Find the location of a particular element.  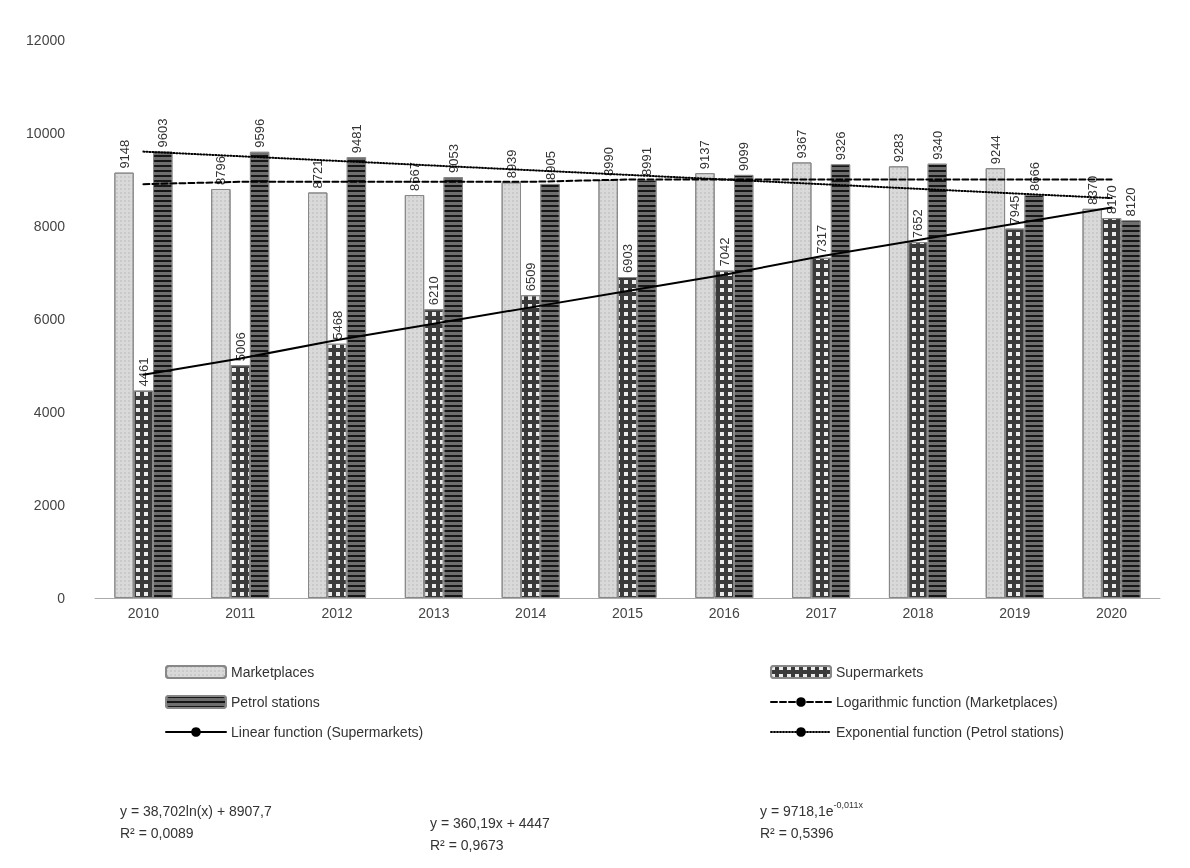

data-label: 8939 is located at coordinates (511, 164).